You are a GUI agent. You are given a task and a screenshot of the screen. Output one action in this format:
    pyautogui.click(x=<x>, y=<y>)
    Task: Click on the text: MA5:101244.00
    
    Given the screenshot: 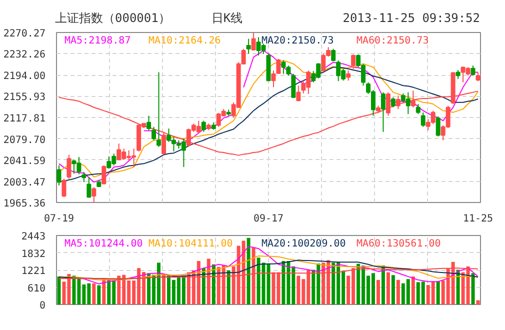 What is the action you would take?
    pyautogui.click(x=103, y=244)
    